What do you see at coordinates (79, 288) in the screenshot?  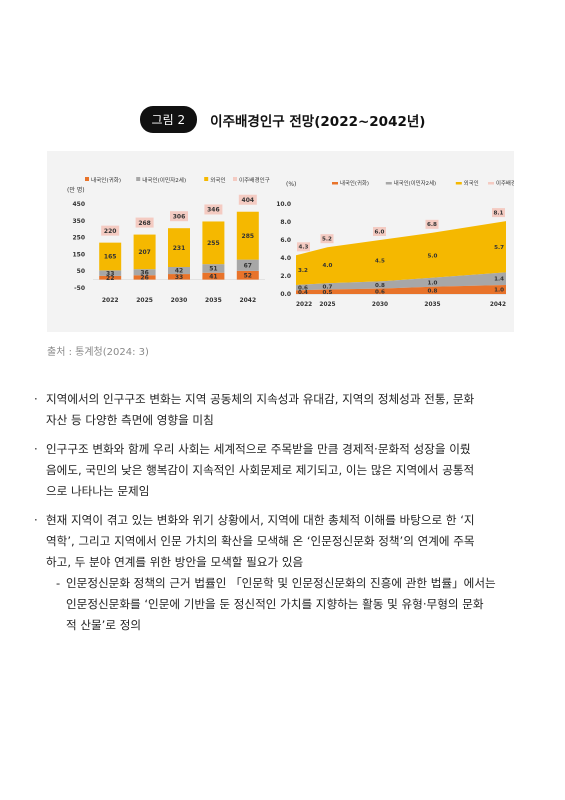 I see `y-tick-label: -50` at bounding box center [79, 288].